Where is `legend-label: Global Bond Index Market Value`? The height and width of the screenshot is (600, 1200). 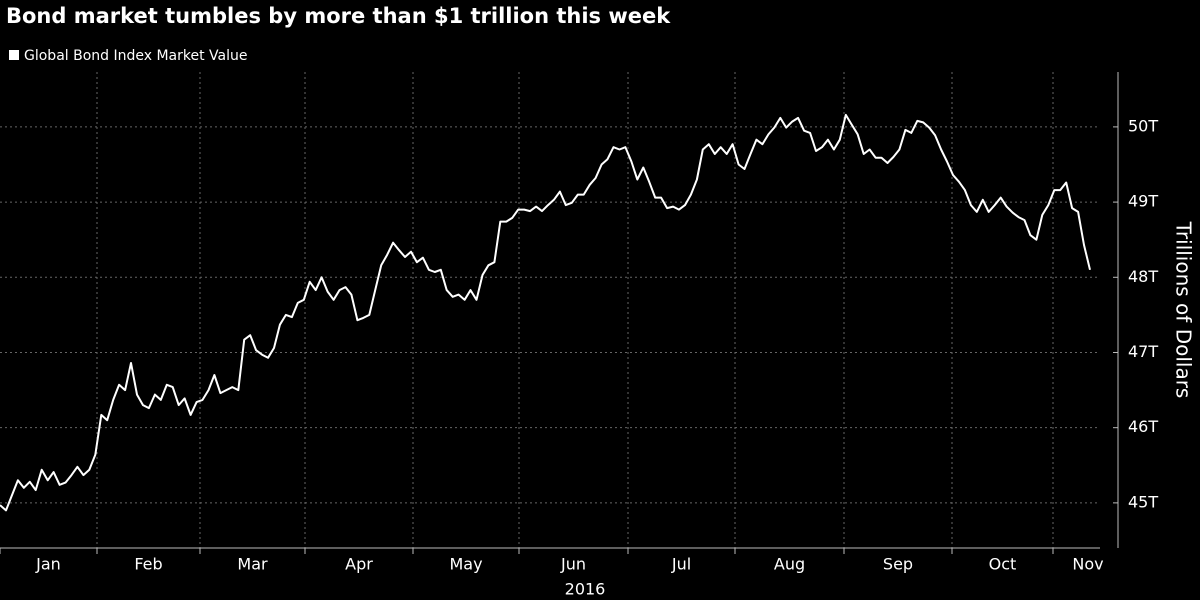 legend-label: Global Bond Index Market Value is located at coordinates (136, 56).